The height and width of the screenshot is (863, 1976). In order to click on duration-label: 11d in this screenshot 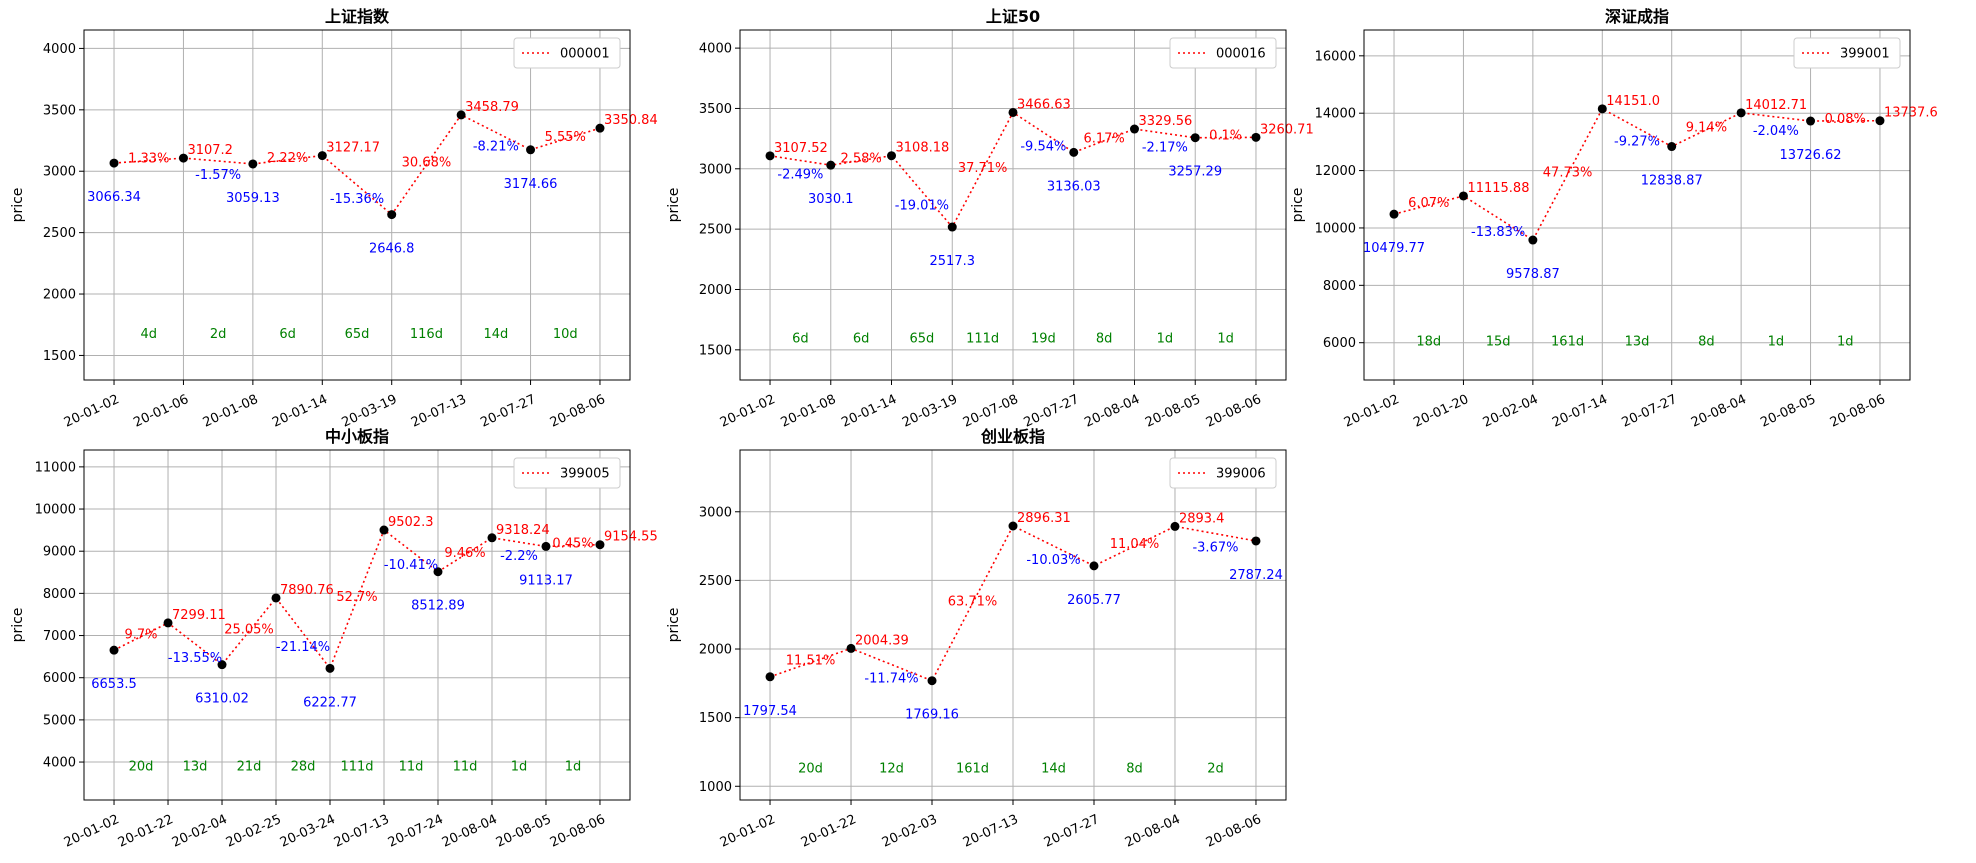, I will do `click(411, 766)`.